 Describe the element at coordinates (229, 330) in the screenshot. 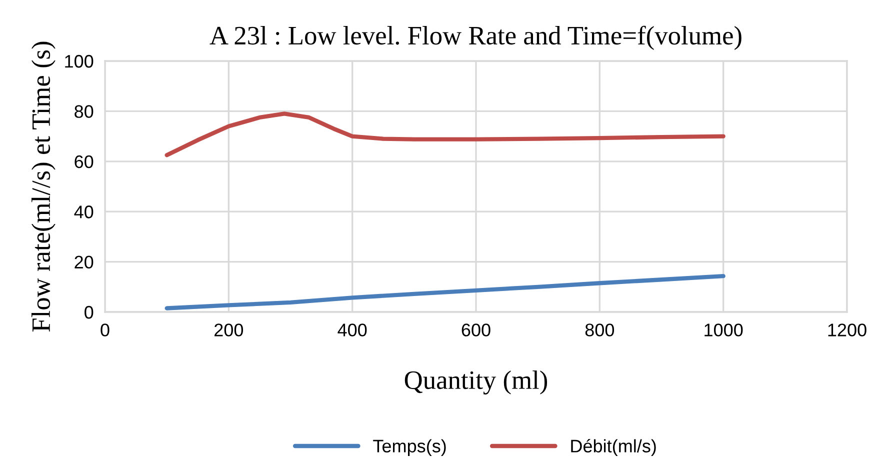

I see `x-tick-label: 200` at that location.